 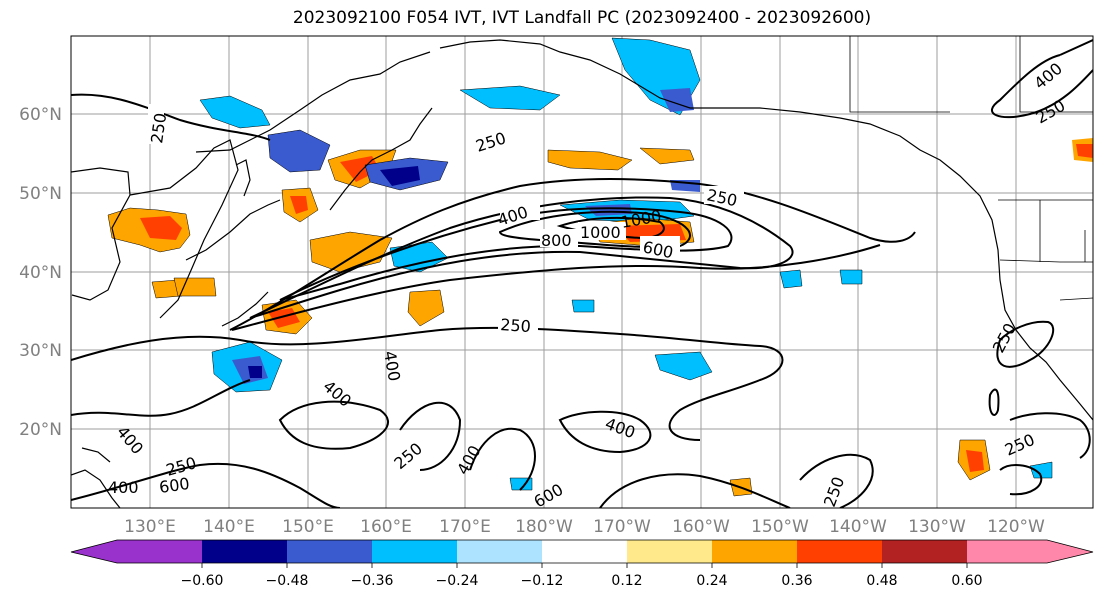 What do you see at coordinates (40, 430) in the screenshot?
I see `lat-label: 20°N` at bounding box center [40, 430].